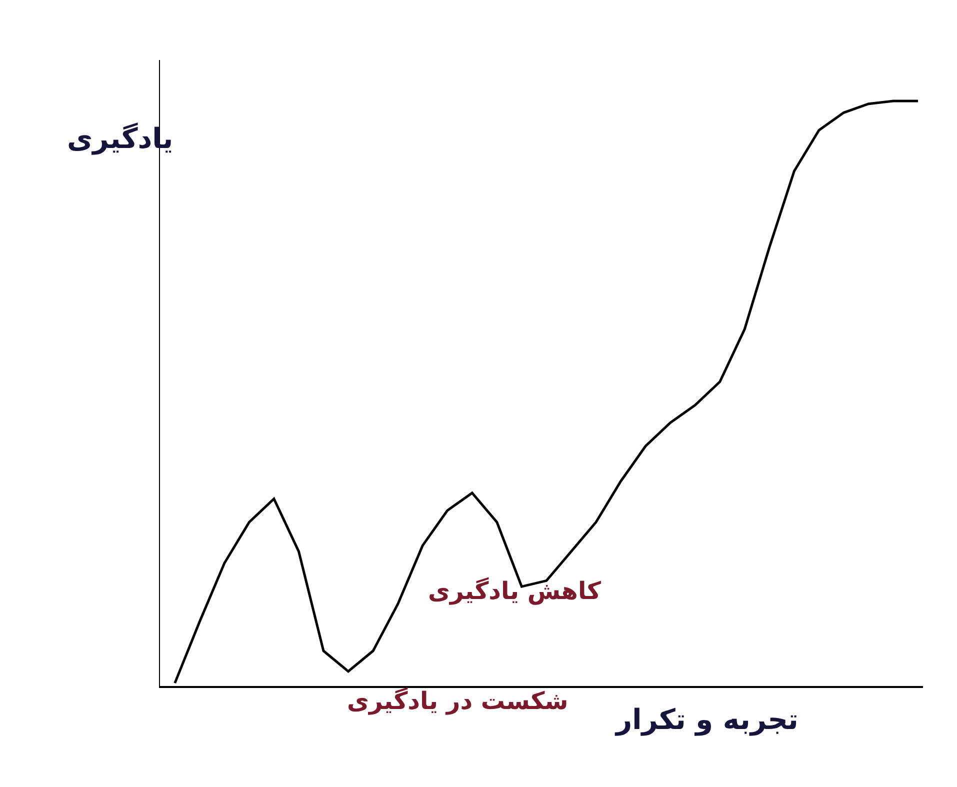 Image resolution: width=957 pixels, height=787 pixels. What do you see at coordinates (514, 591) in the screenshot?
I see `annotation: کاهش یادگیری` at bounding box center [514, 591].